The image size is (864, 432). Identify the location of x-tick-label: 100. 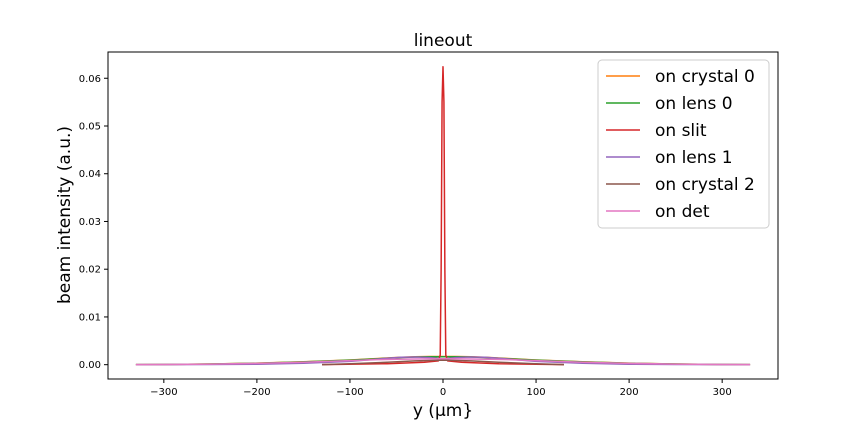
(536, 392).